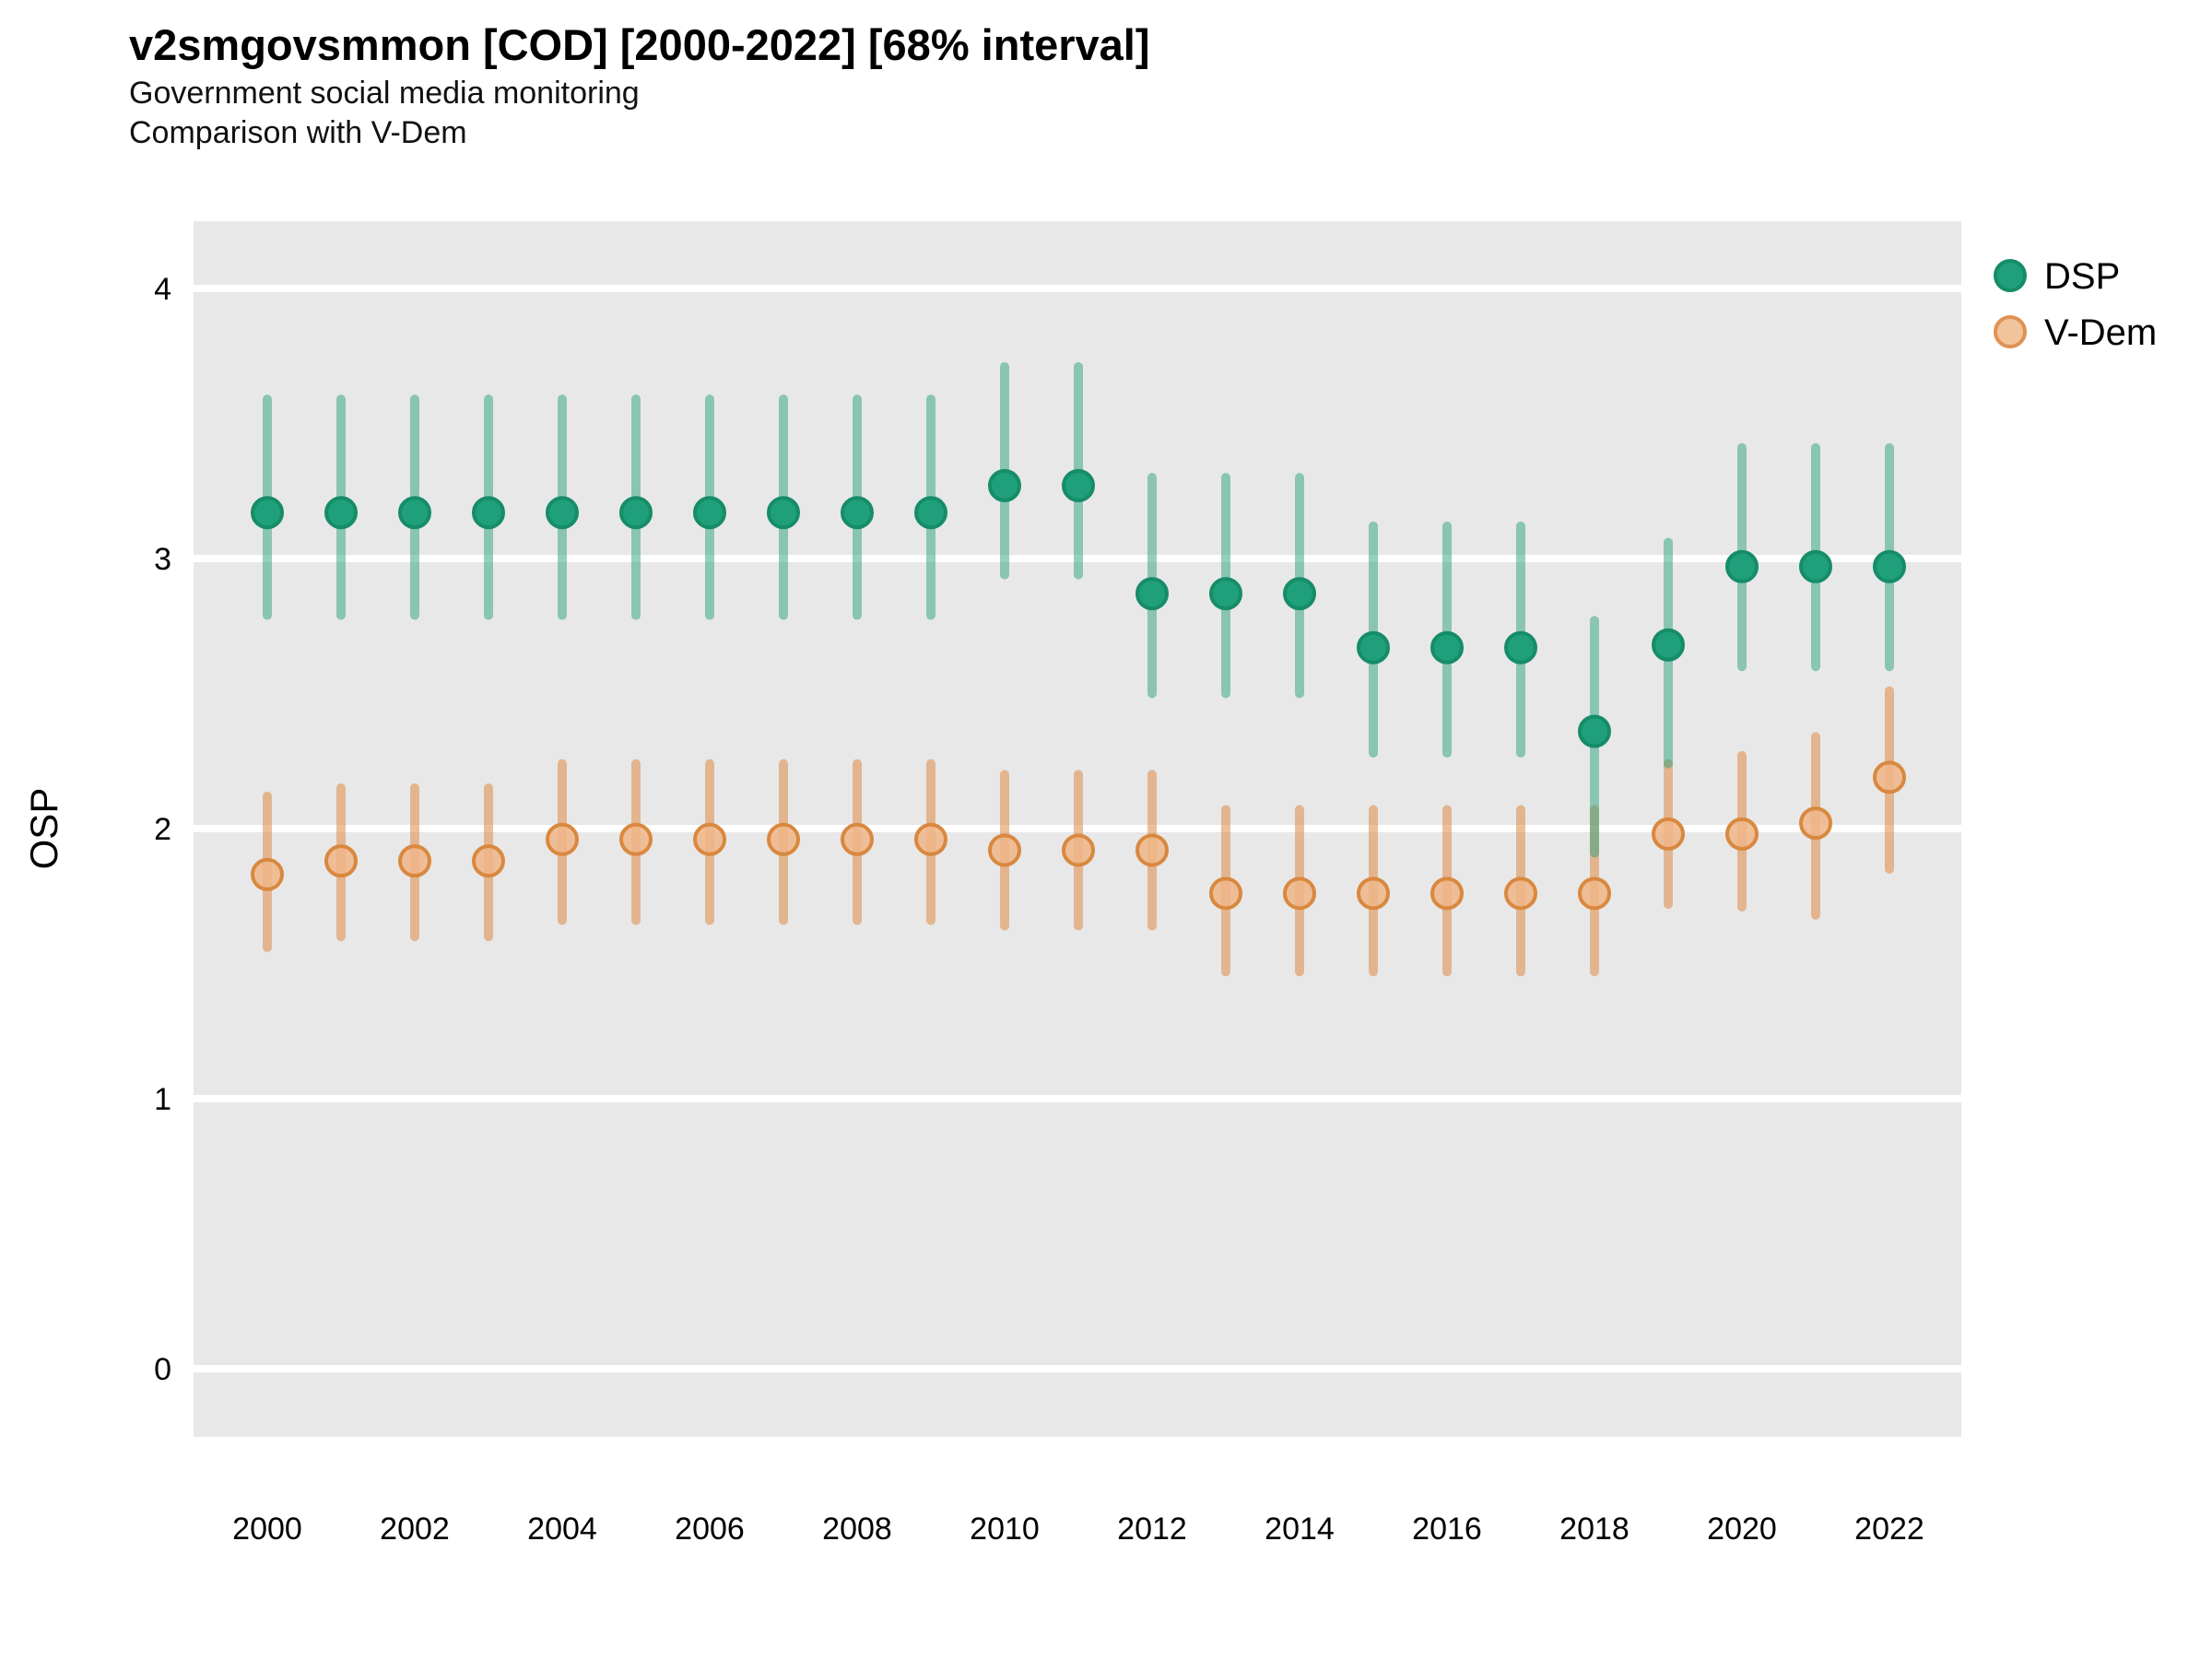 The image size is (2212, 1659). Describe the element at coordinates (562, 839) in the screenshot. I see `point-vdem-2004` at that location.